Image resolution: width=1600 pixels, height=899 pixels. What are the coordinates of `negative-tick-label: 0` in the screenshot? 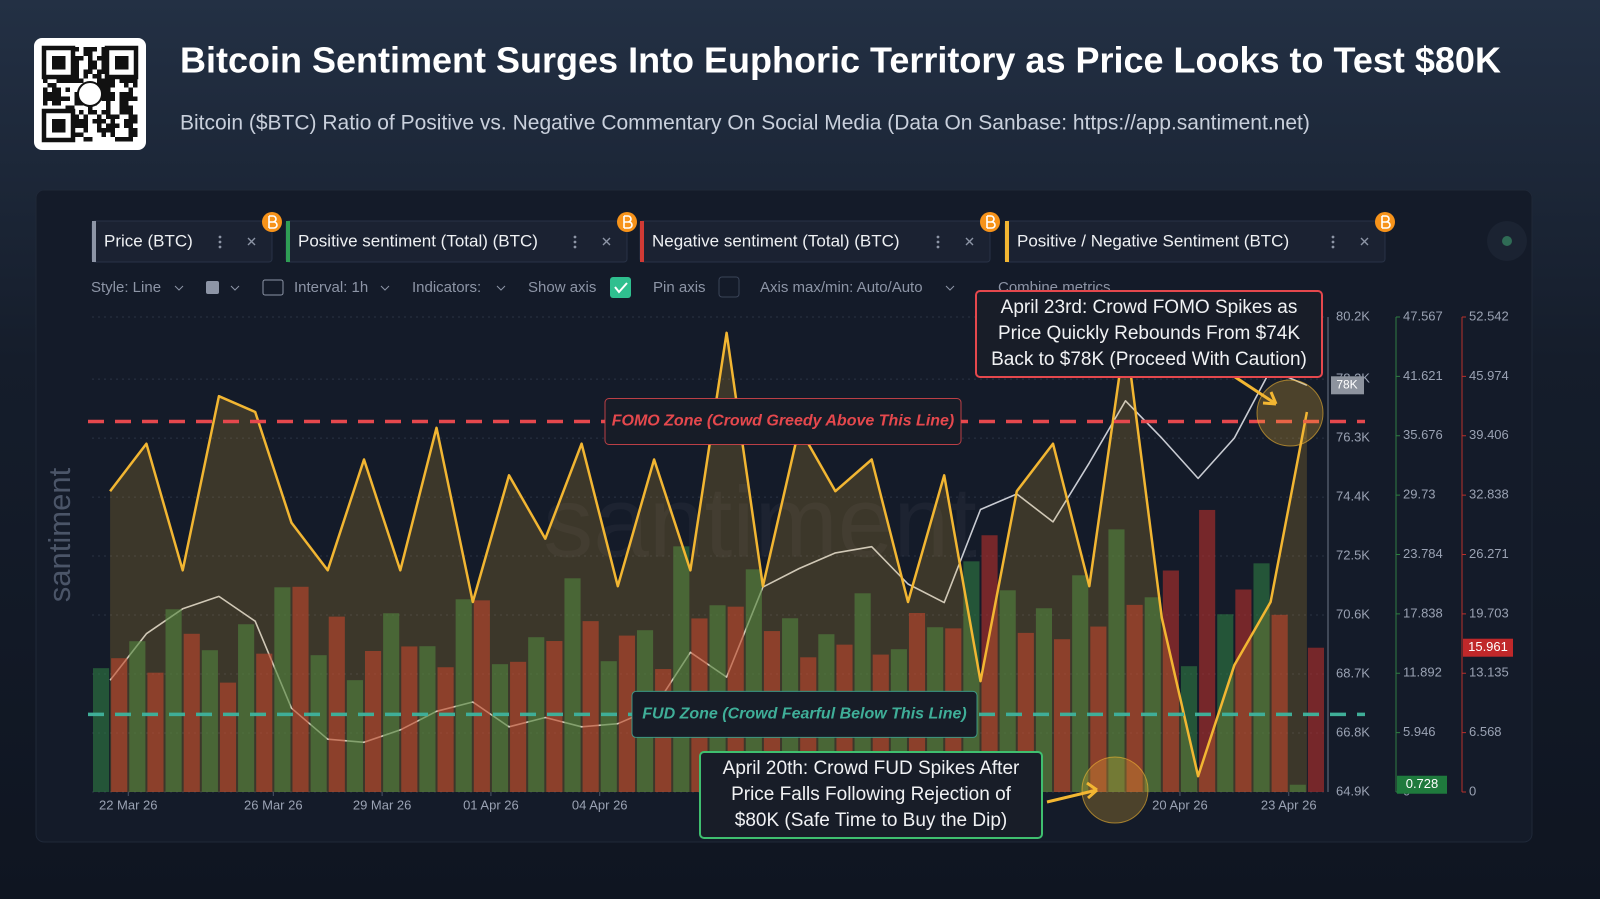 It's located at (1472, 790).